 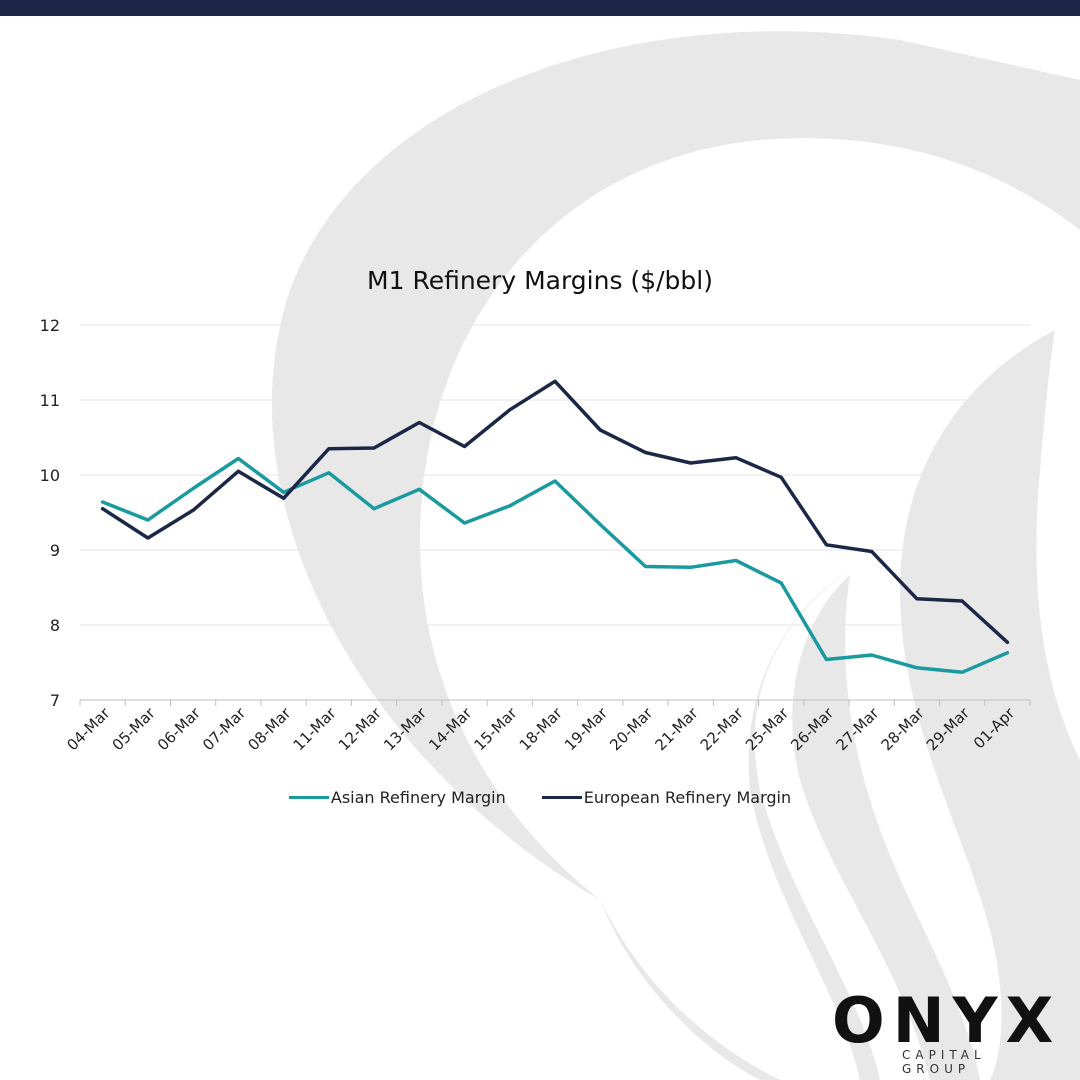 What do you see at coordinates (812, 729) in the screenshot?
I see `x-tick-label: 26-Mar` at bounding box center [812, 729].